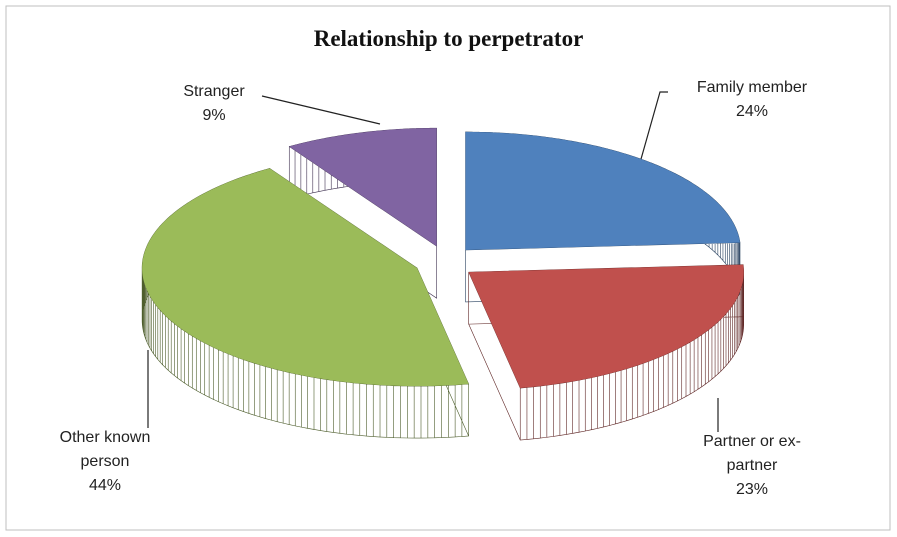  I want to click on slice-value-label: 9%, so click(214, 115).